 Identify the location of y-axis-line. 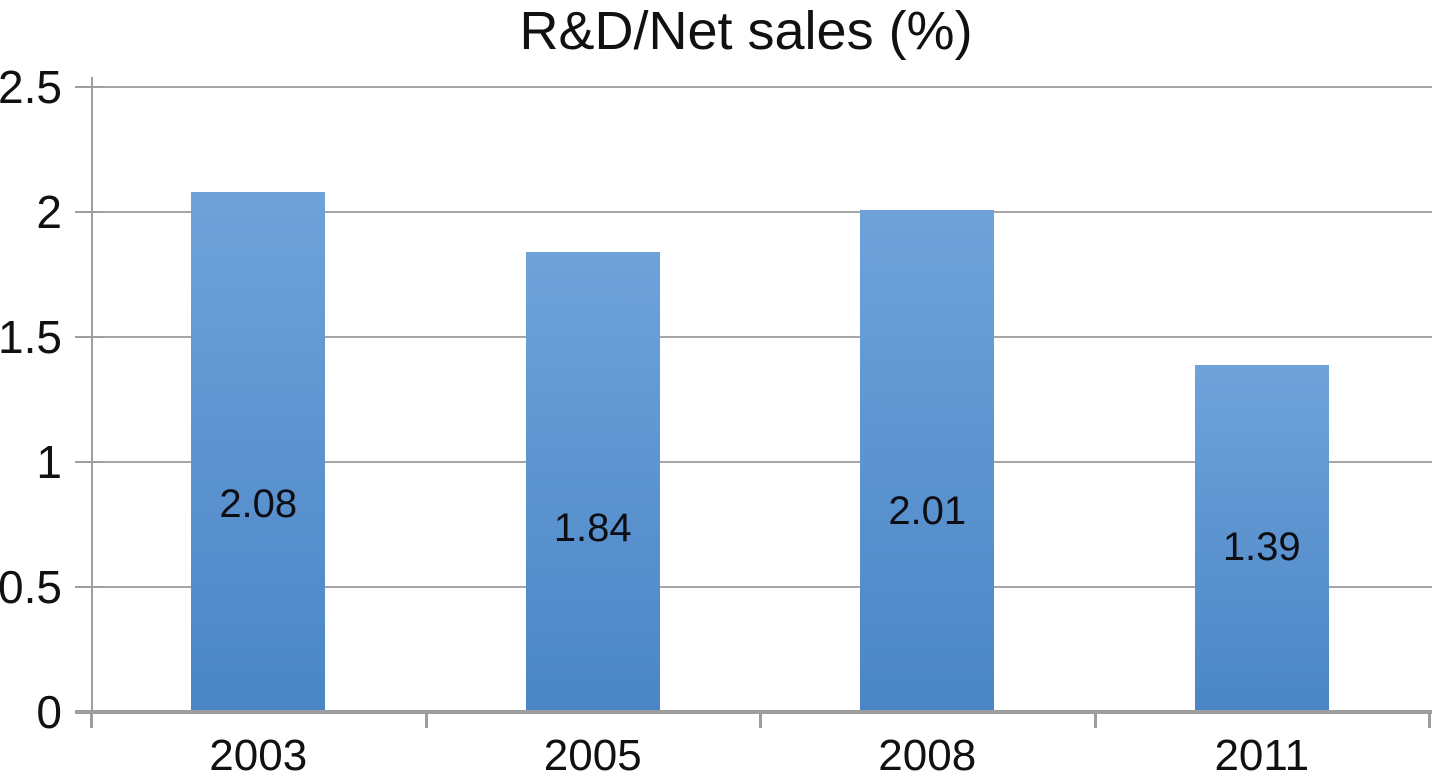
(92, 401).